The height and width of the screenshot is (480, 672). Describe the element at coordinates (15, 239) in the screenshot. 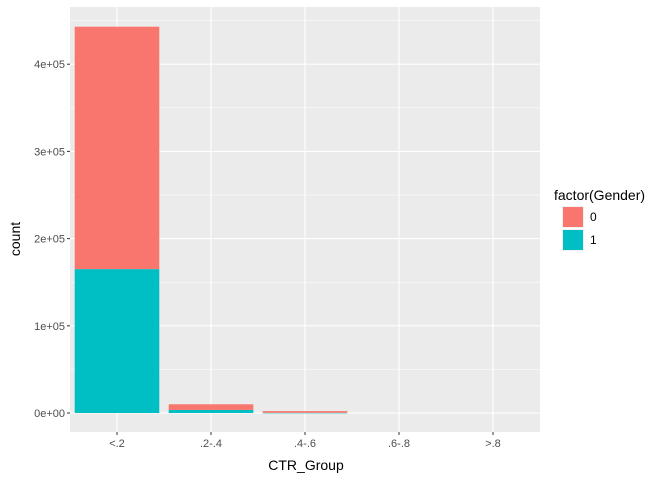

I see `y-axis-title: count` at that location.